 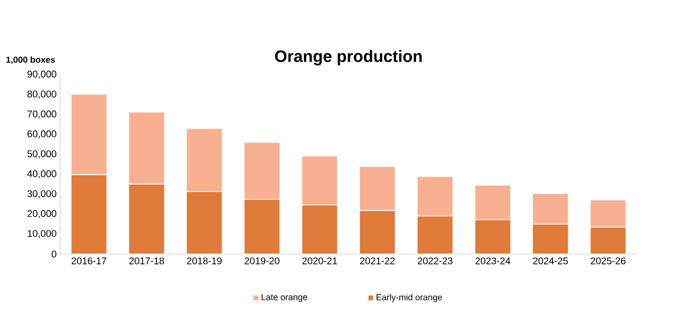 What do you see at coordinates (492, 261) in the screenshot?
I see `x-tick-label: 2023-24` at bounding box center [492, 261].